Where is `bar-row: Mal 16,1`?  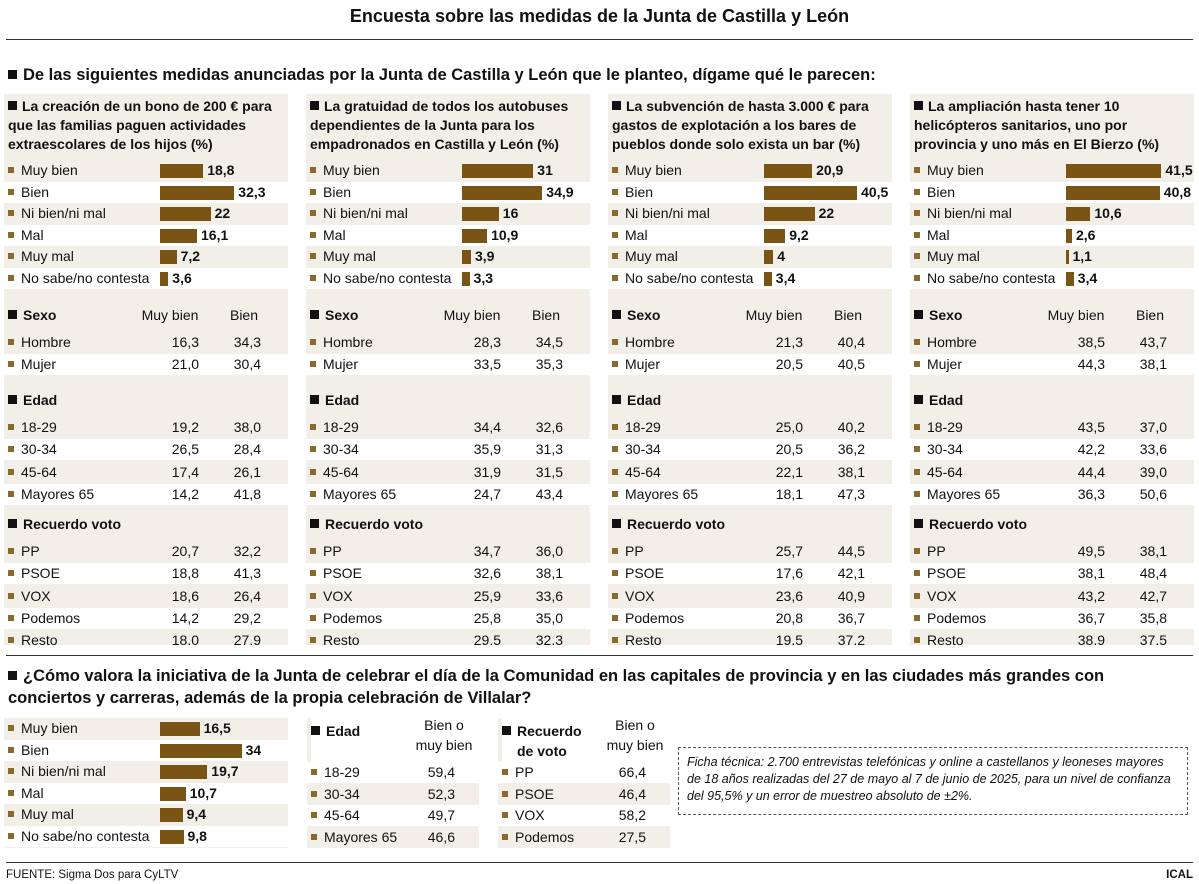
bar-row: Mal 16,1 is located at coordinates (146, 235).